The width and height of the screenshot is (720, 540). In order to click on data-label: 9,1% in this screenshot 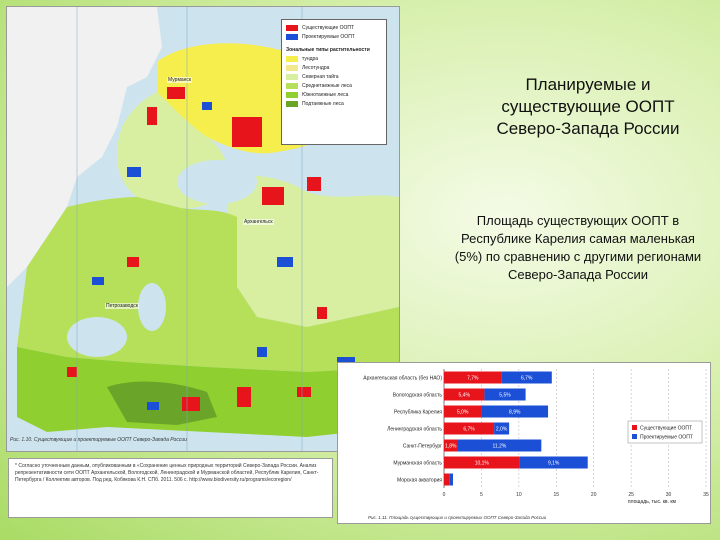, I will do `click(554, 464)`.